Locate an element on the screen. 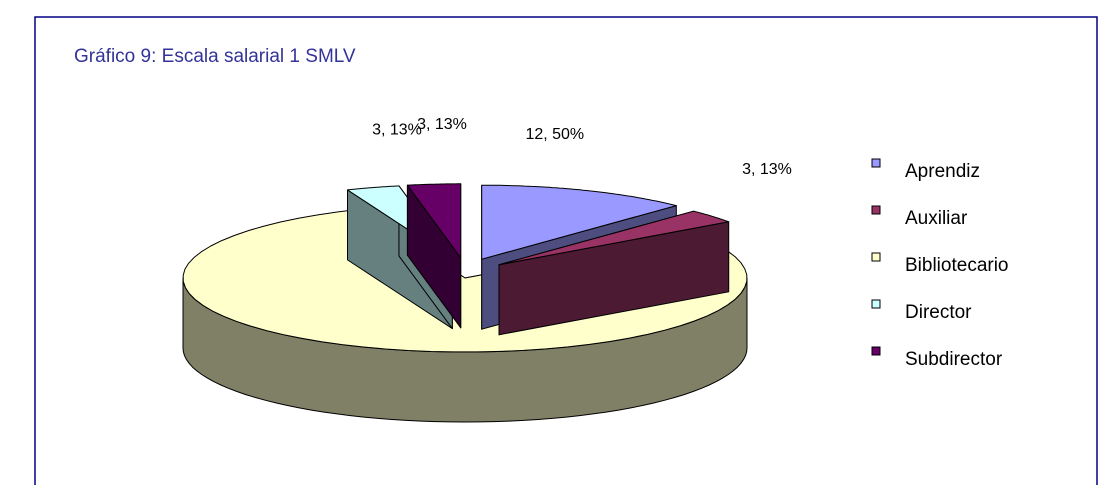  legend-label: Auxiliar is located at coordinates (936, 218).